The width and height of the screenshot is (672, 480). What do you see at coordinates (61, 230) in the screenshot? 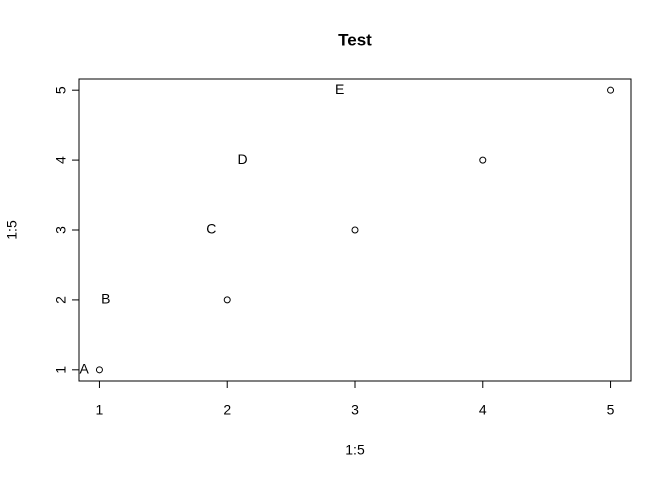
I see `y-tick-label: 3` at bounding box center [61, 230].